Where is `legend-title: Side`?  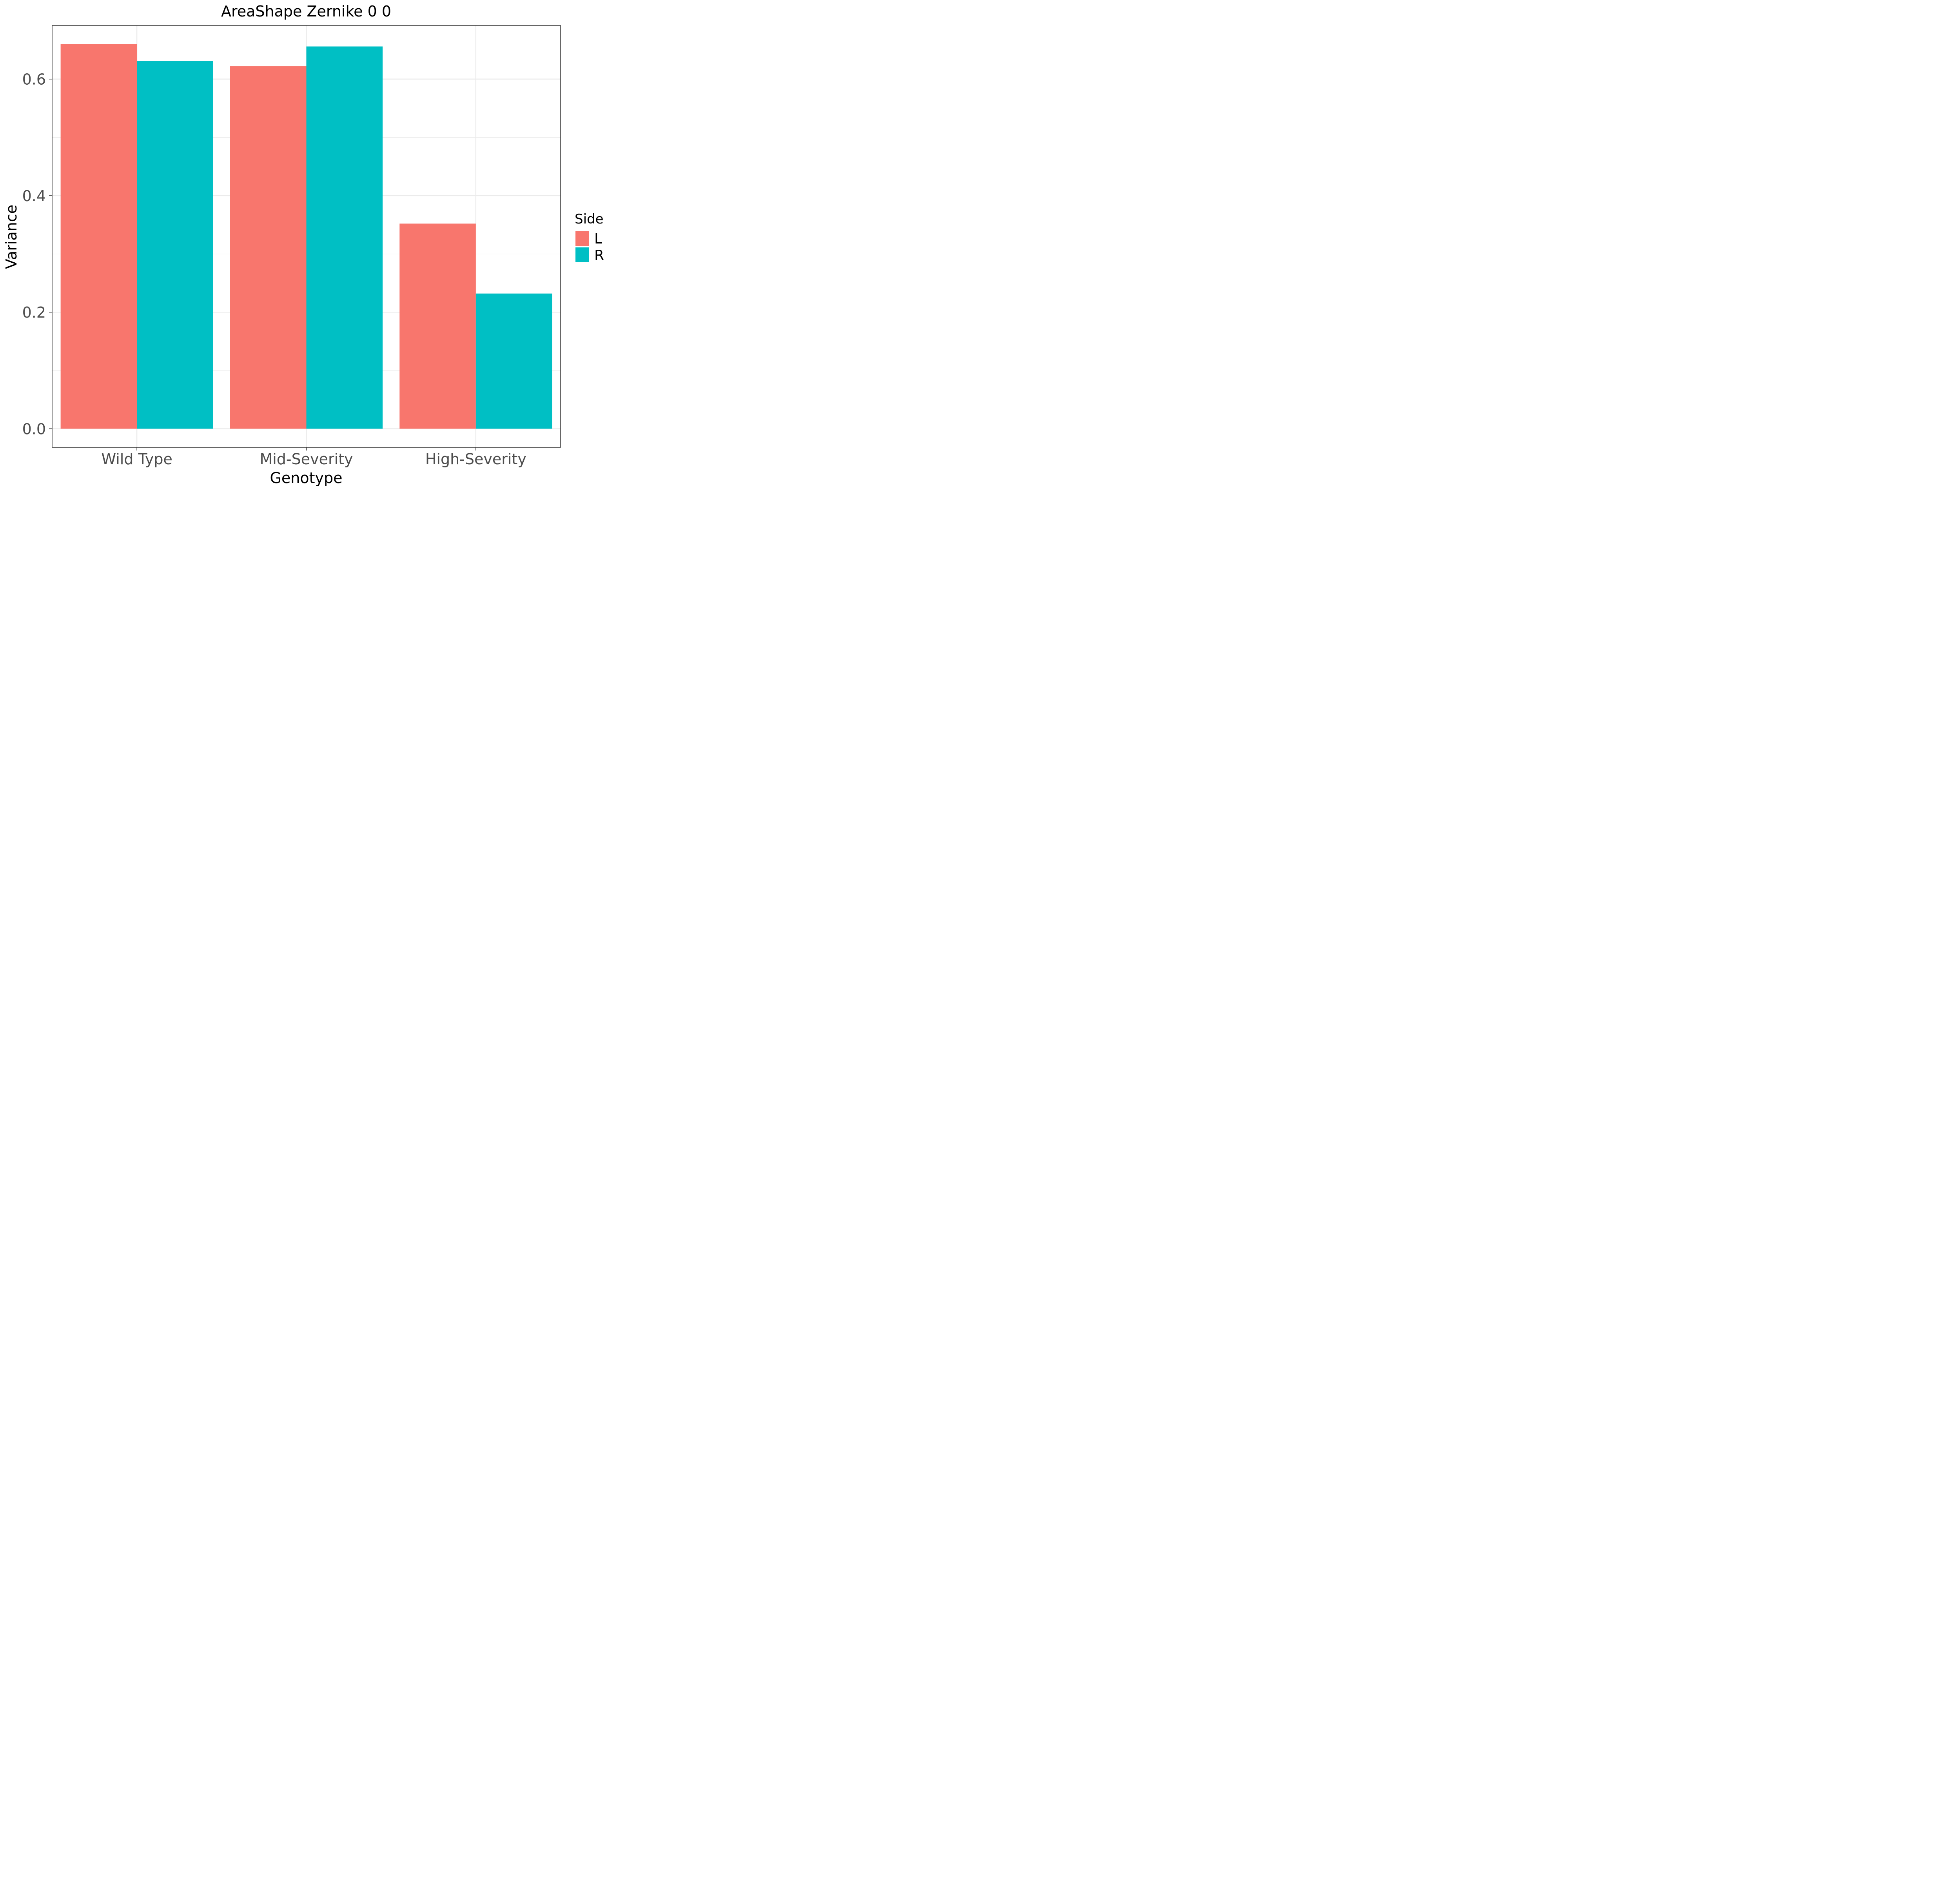
legend-title: Side is located at coordinates (589, 219).